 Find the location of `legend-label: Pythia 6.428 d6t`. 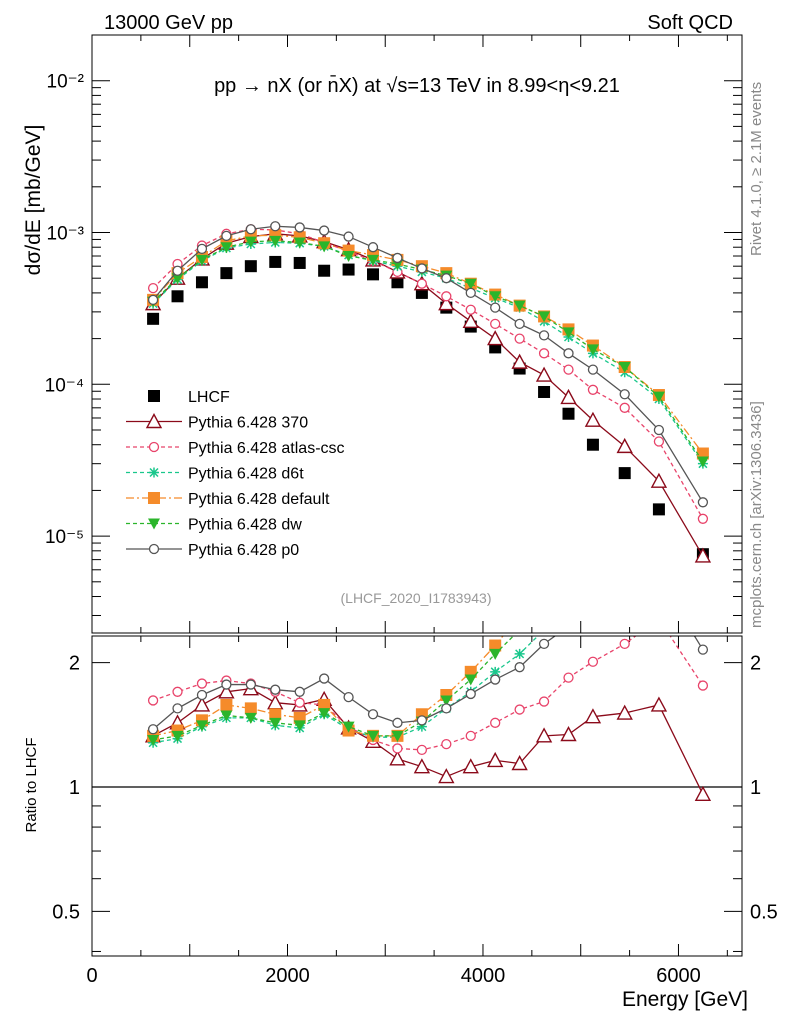

legend-label: Pythia 6.428 d6t is located at coordinates (246, 474).